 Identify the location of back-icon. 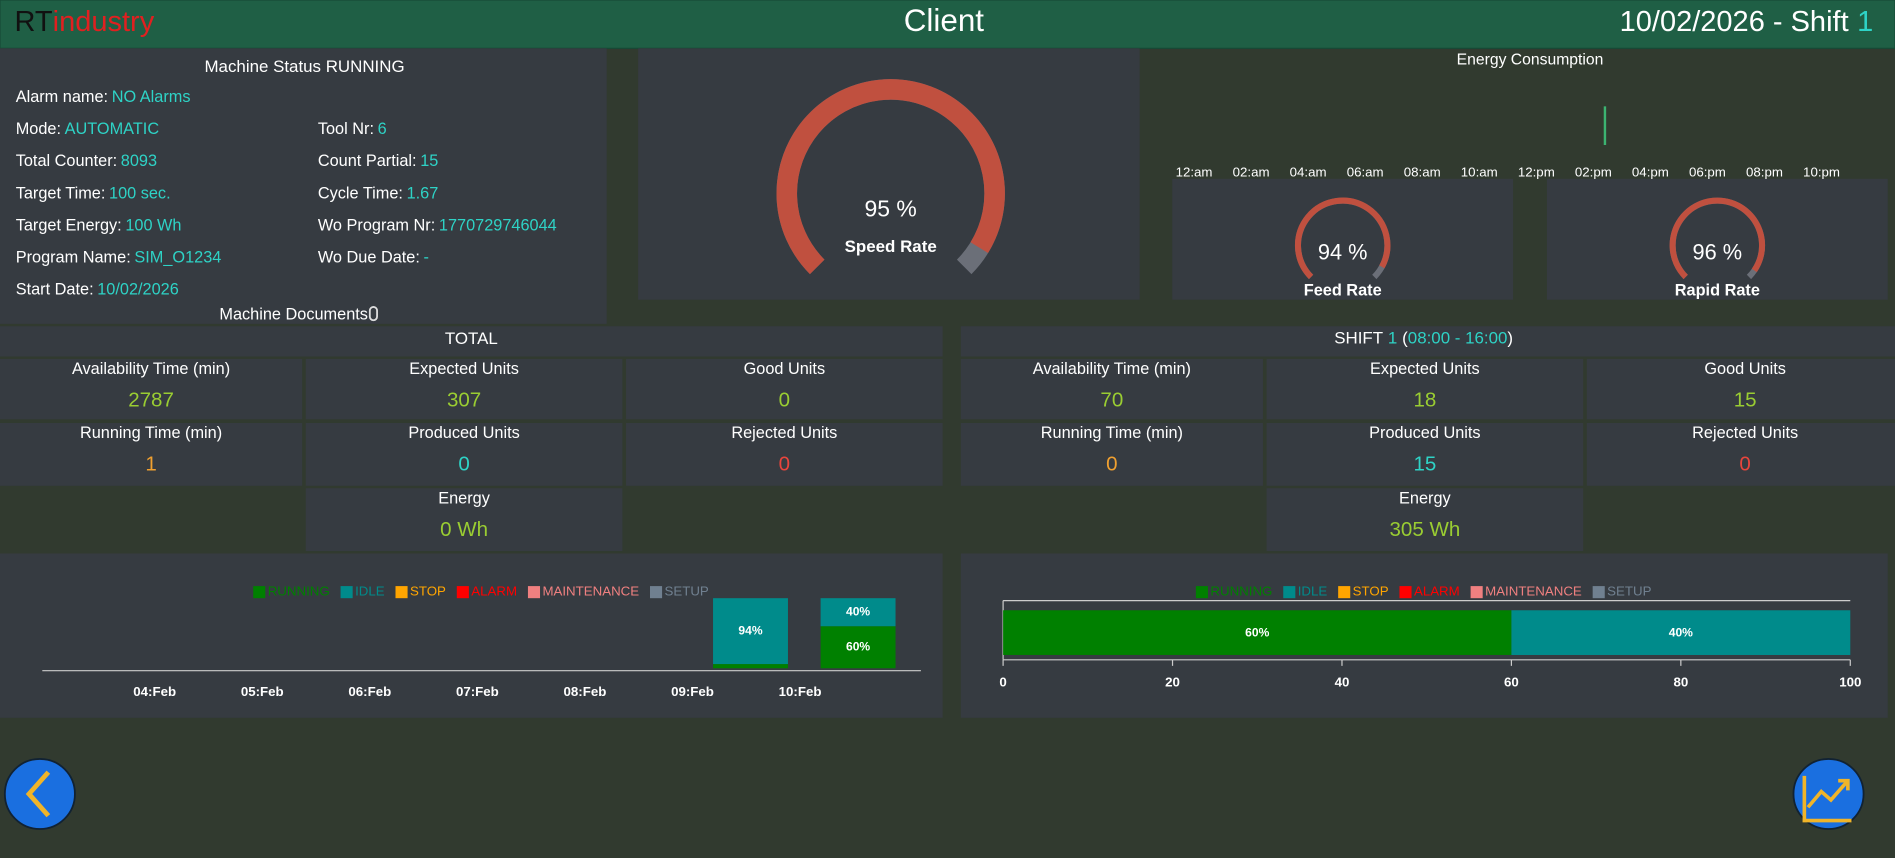
(38, 794).